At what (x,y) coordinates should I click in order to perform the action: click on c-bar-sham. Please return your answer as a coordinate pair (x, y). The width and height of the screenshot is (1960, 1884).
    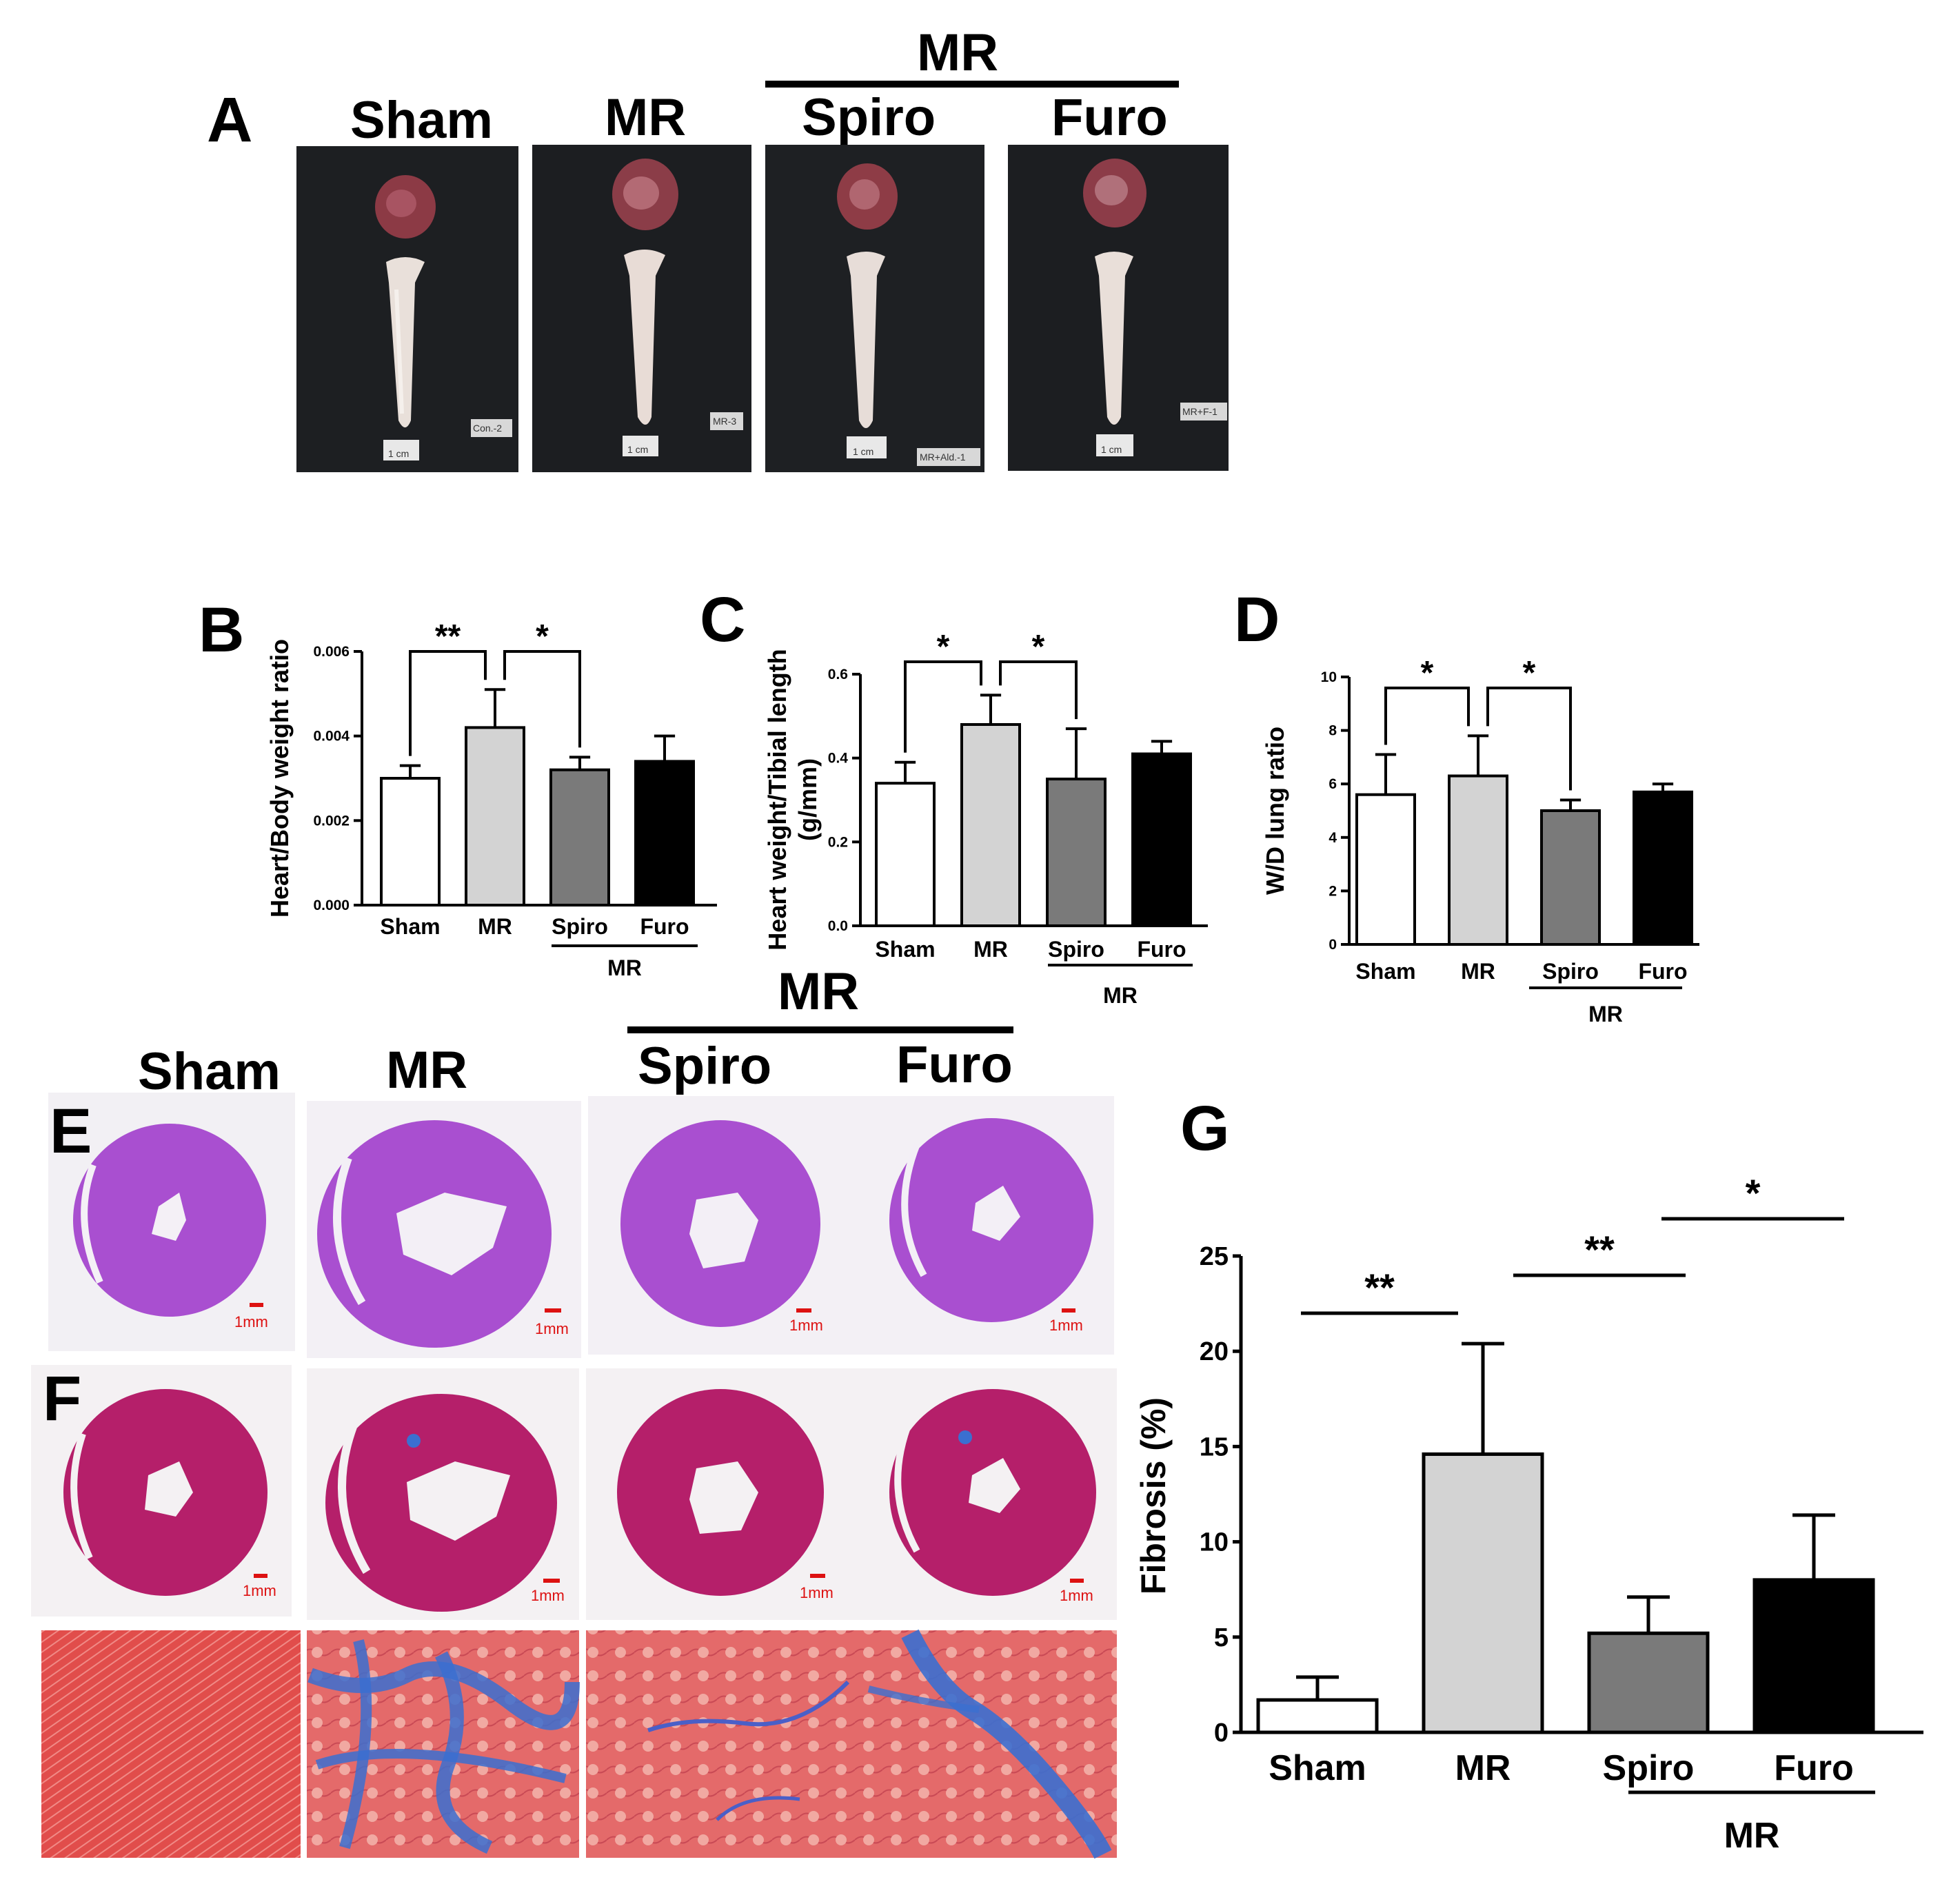
    Looking at the image, I should click on (906, 854).